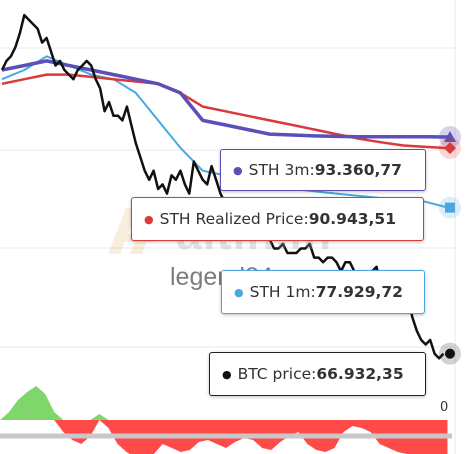 The image size is (466, 454). I want to click on tooltip-btc-price: ● BTC price: 66.932,35, so click(317, 374).